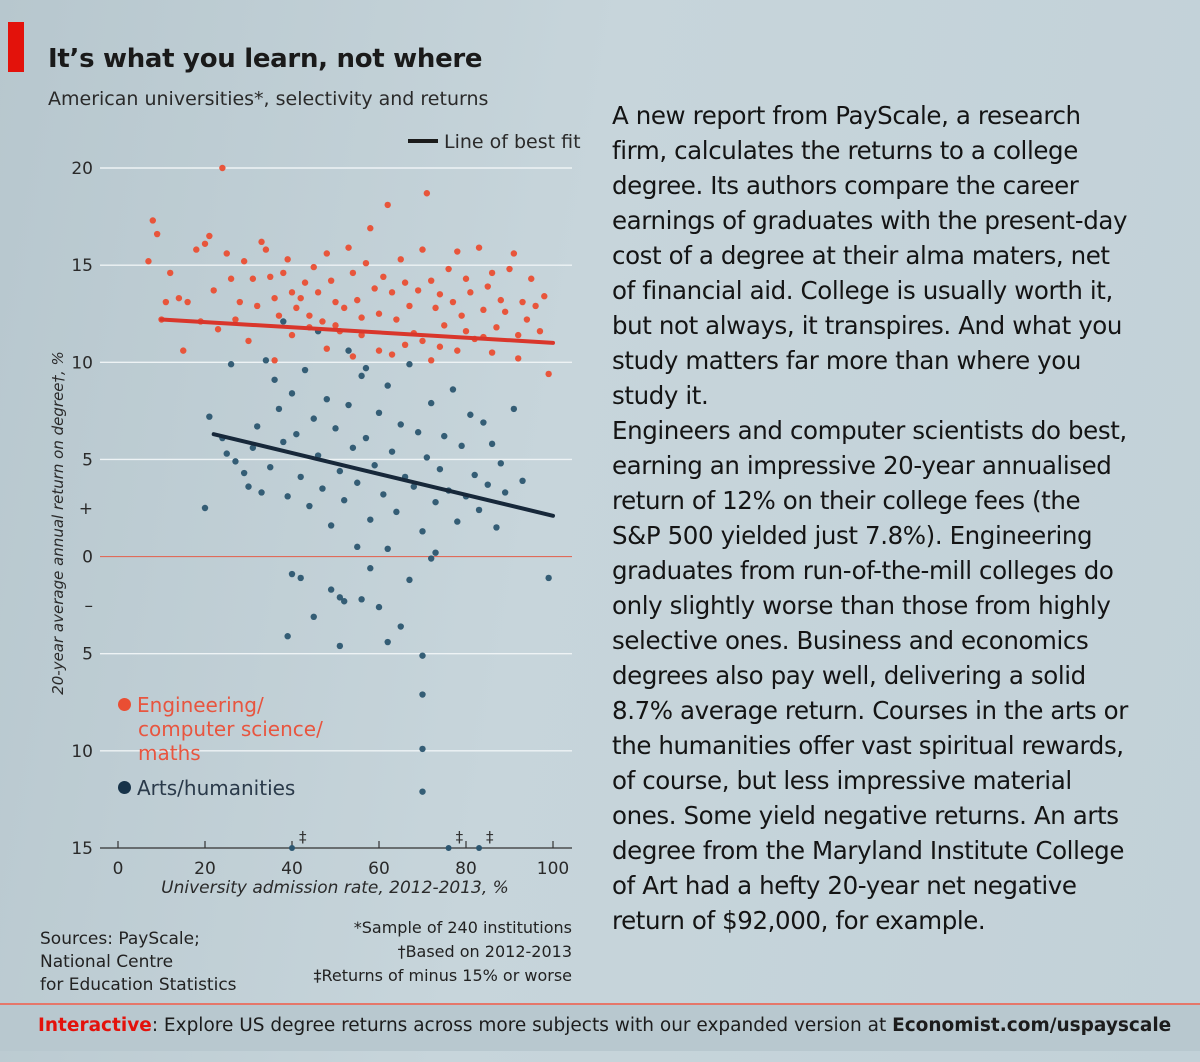 Image resolution: width=1200 pixels, height=1062 pixels. What do you see at coordinates (443, 975) in the screenshot?
I see `footnote-returns: ‡Returns of minus 15% or worse` at bounding box center [443, 975].